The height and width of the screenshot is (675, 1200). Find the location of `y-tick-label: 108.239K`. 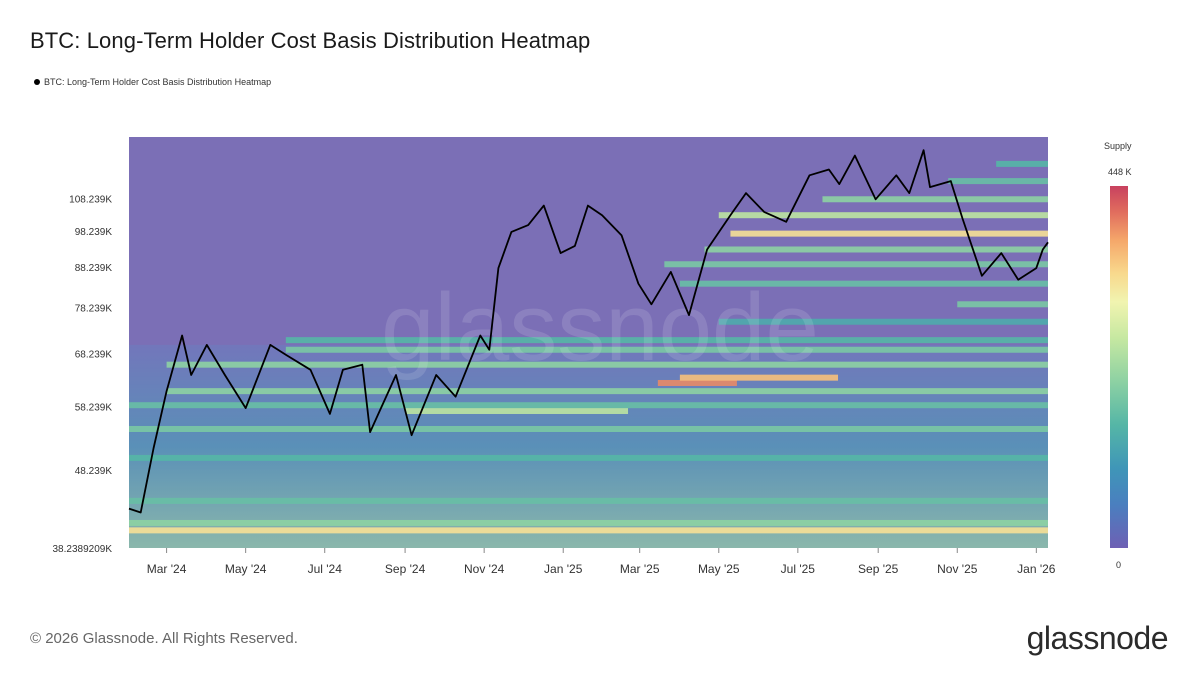

y-tick-label: 108.239K is located at coordinates (90, 200).